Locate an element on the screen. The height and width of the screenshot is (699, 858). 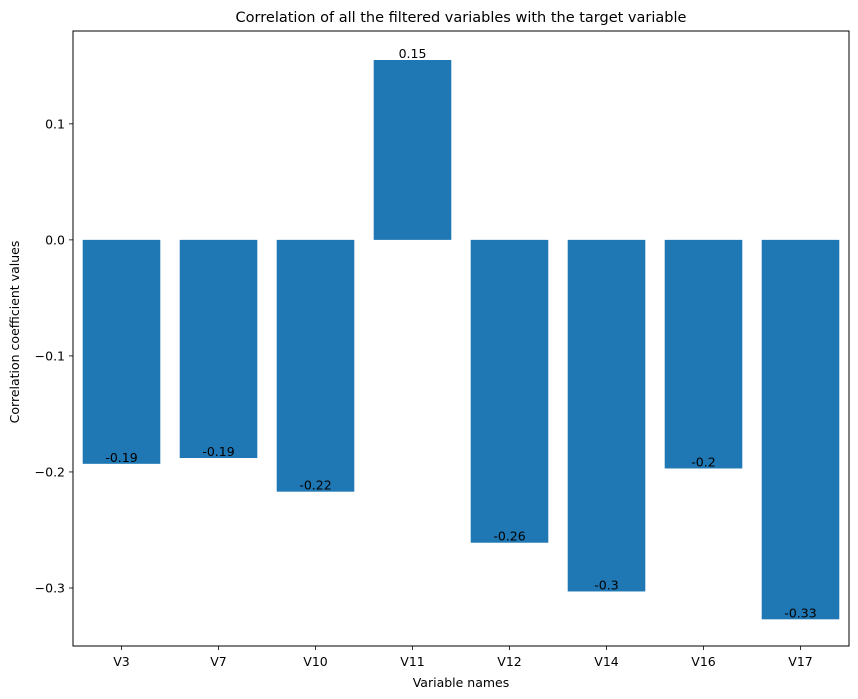
bar-v16 is located at coordinates (703, 354).